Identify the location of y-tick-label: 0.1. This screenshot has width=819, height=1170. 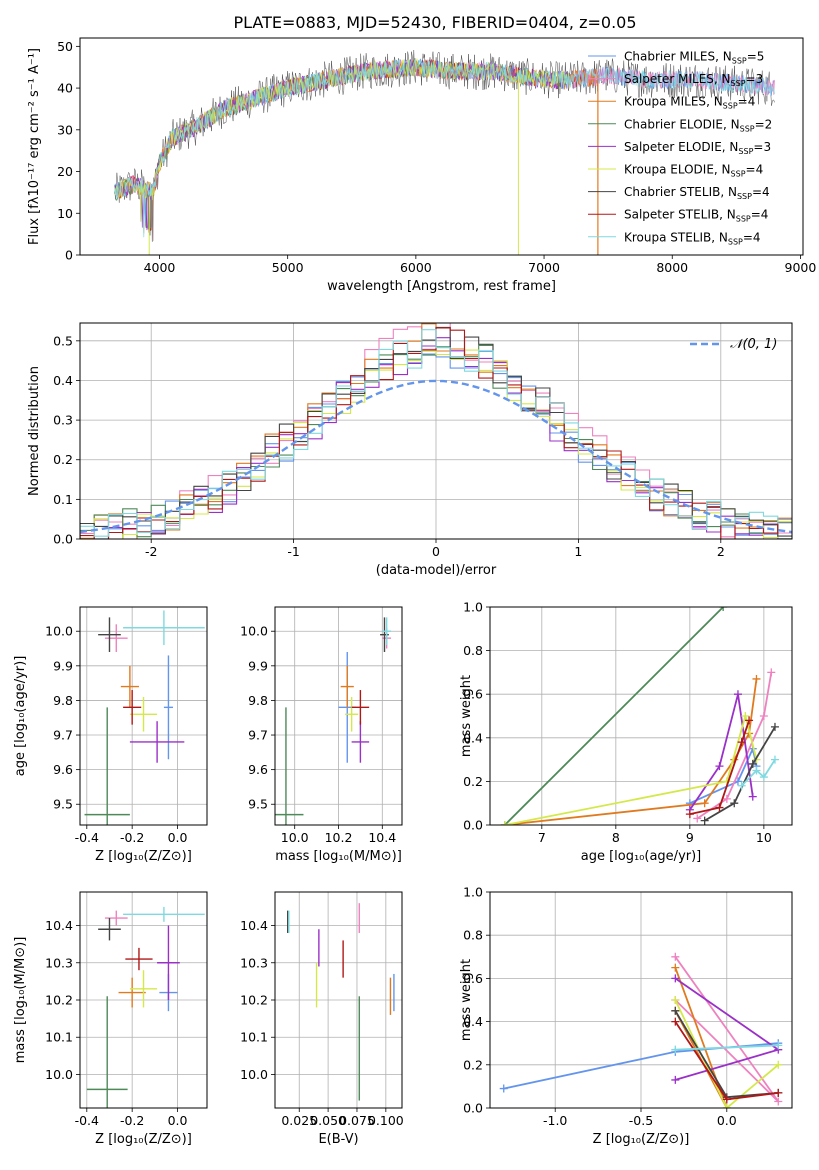
(63, 499).